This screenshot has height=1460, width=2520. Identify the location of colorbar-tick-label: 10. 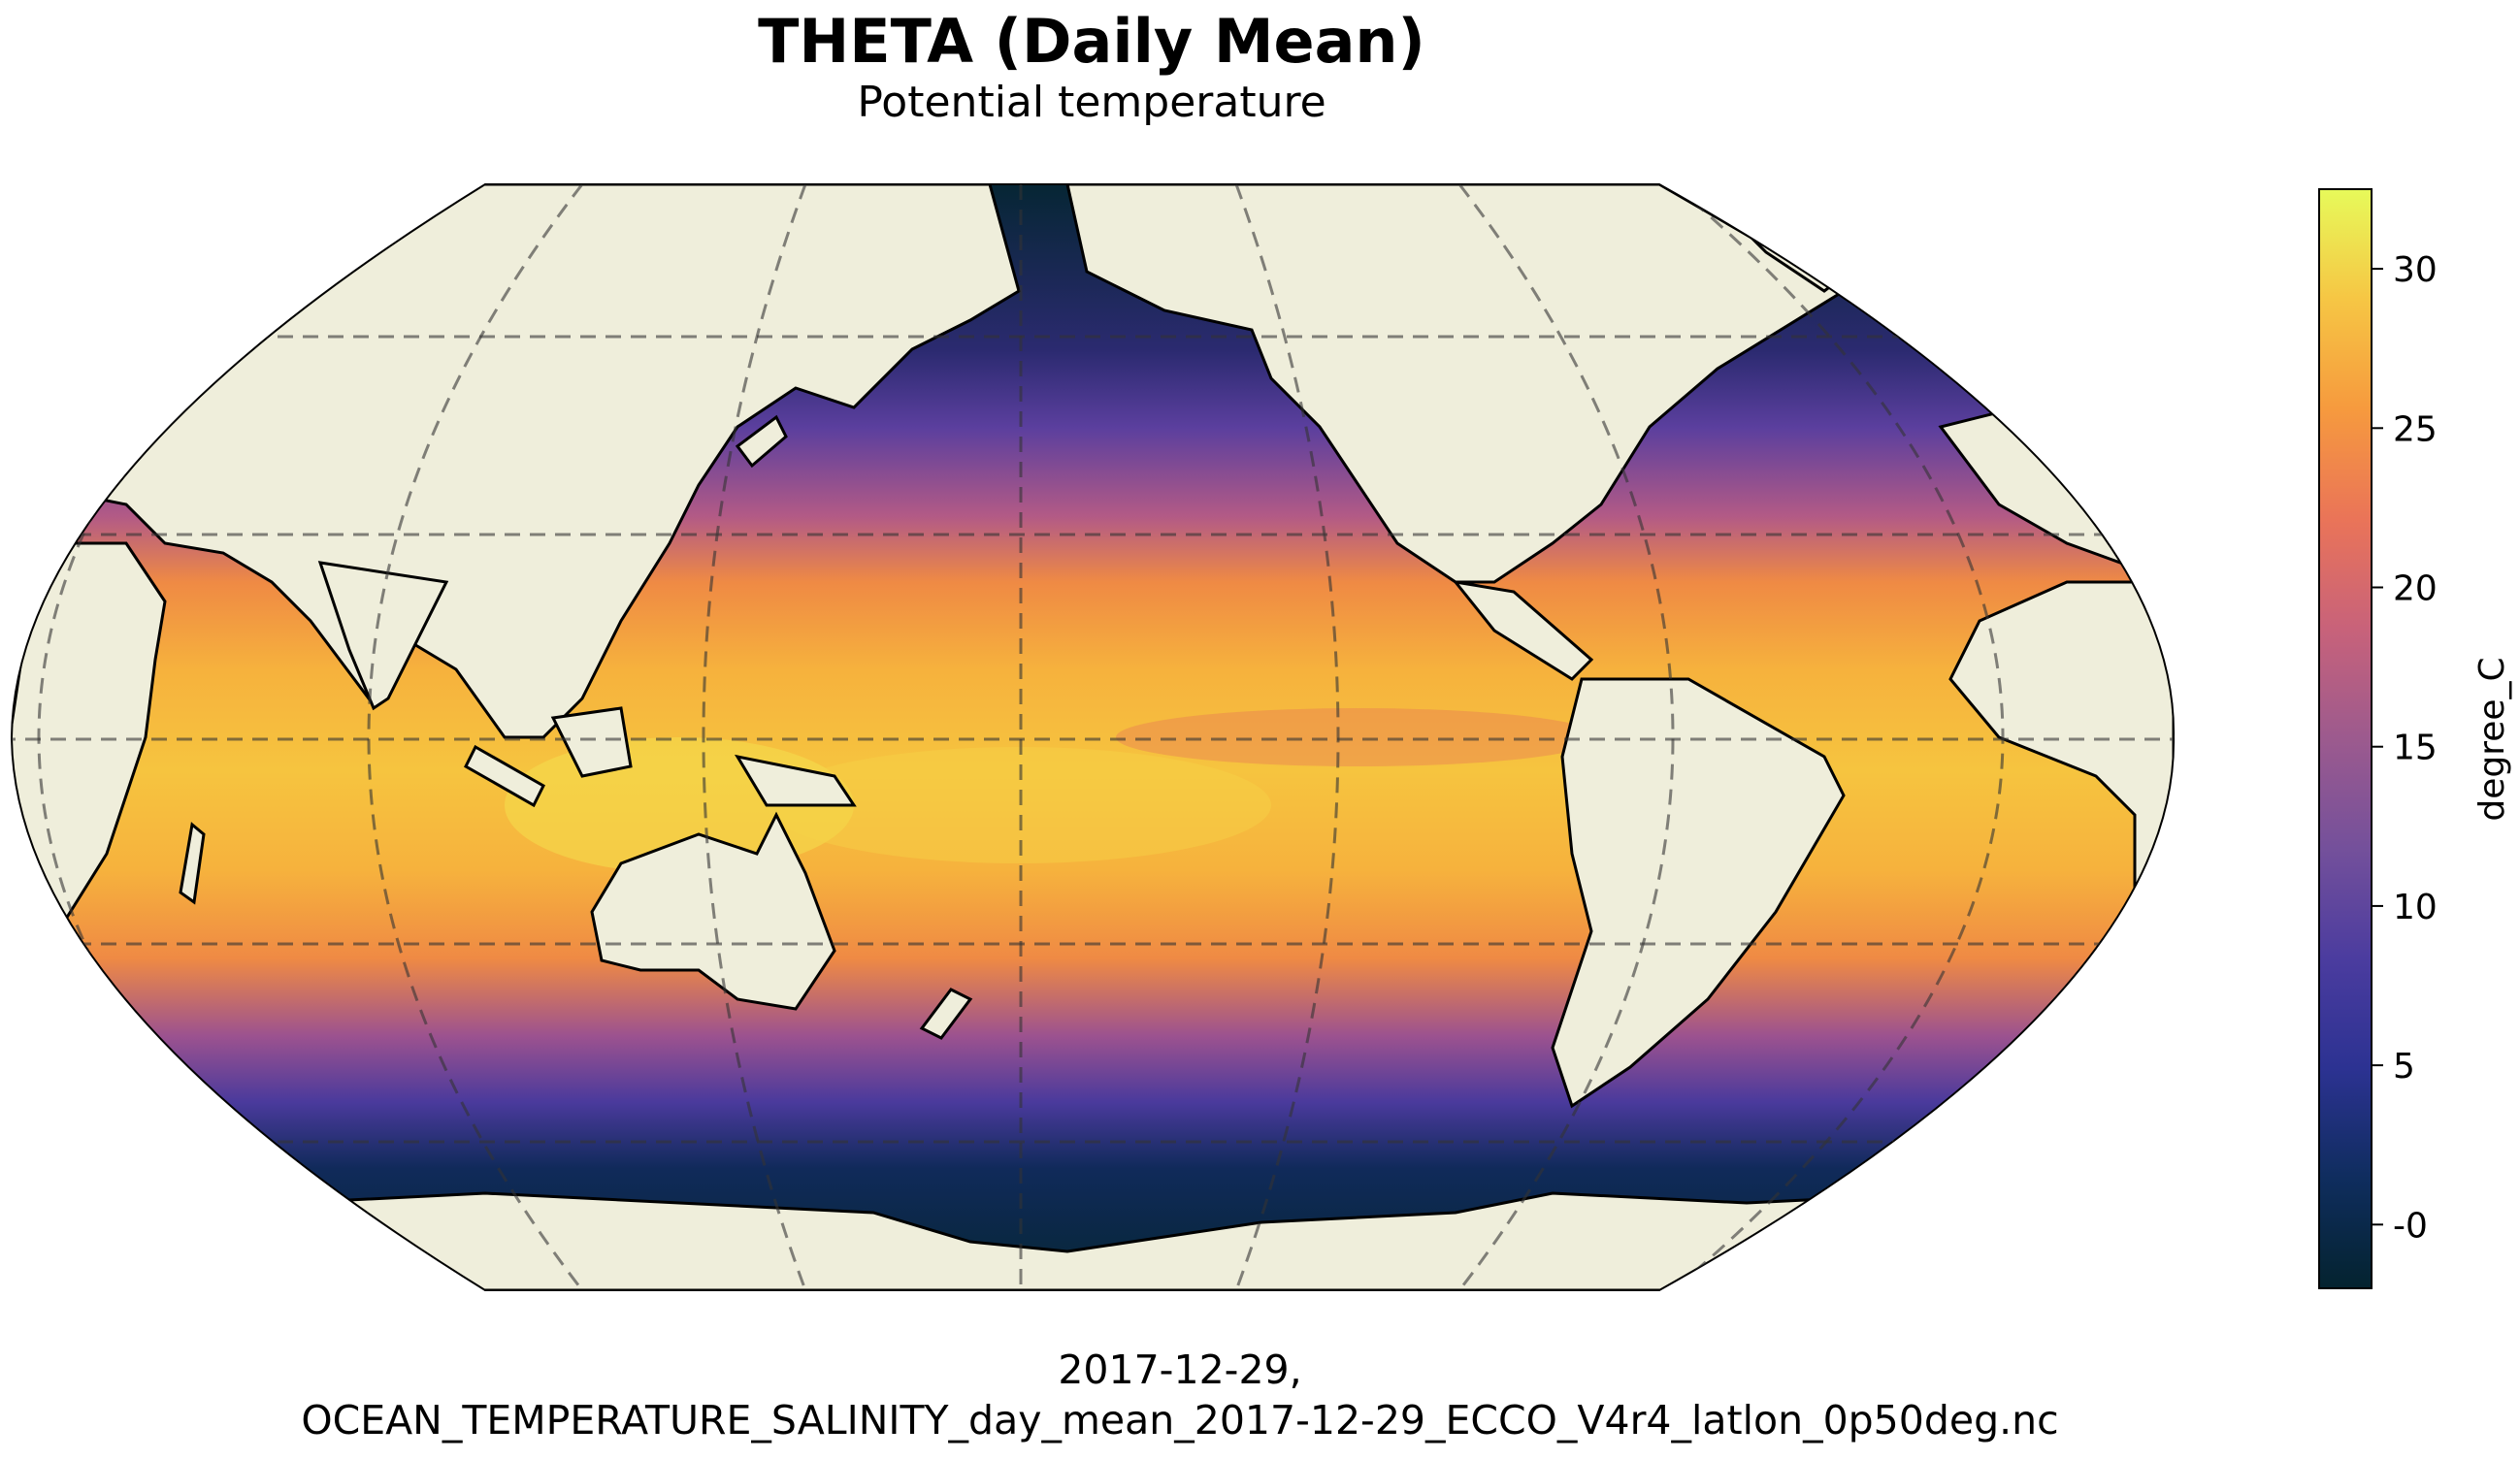
(2415, 907).